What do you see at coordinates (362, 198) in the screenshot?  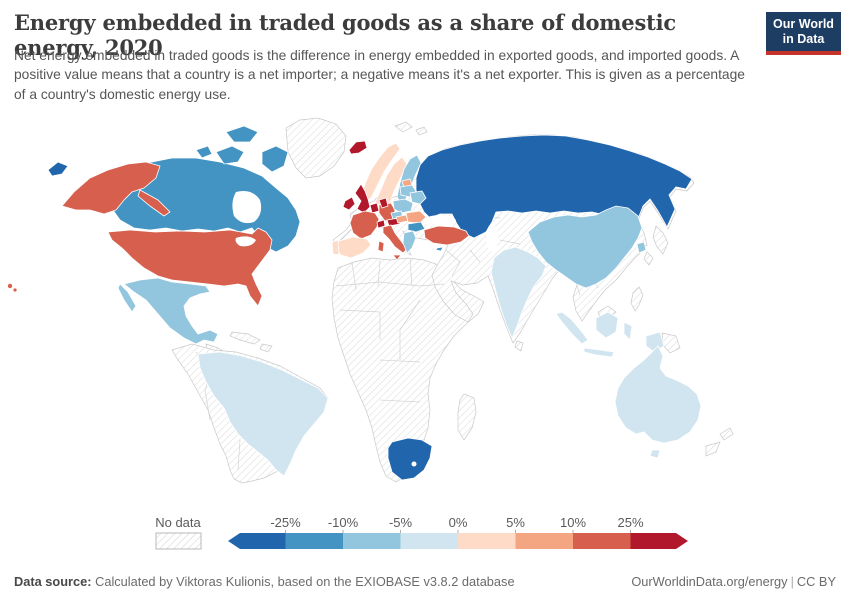 I see `country-uk` at bounding box center [362, 198].